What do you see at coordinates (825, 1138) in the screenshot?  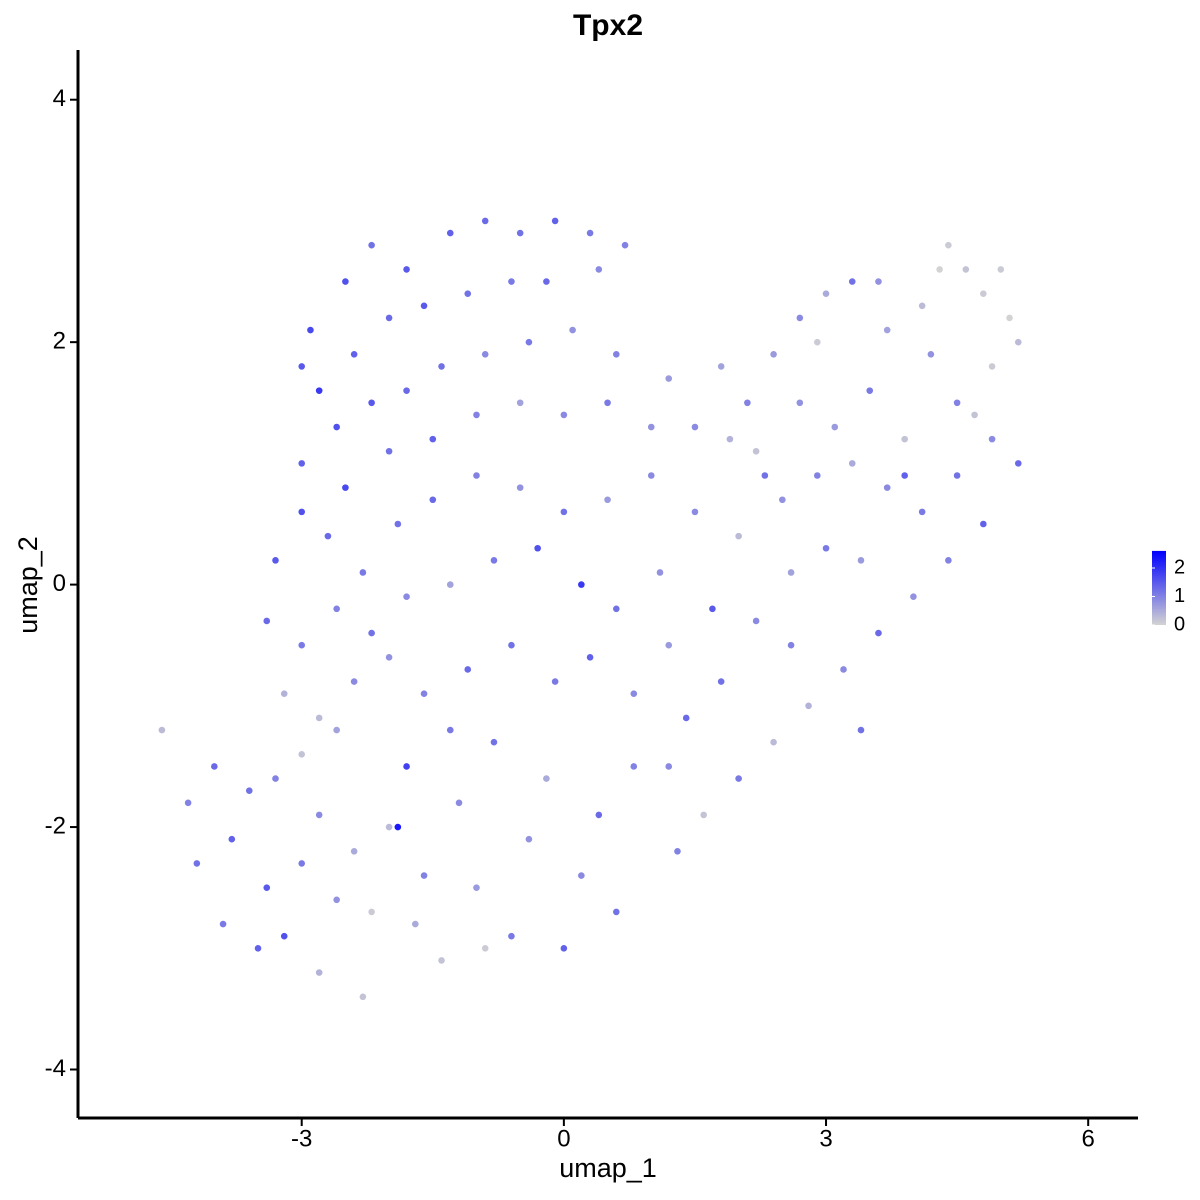 I see `x-tick-label: 3` at bounding box center [825, 1138].